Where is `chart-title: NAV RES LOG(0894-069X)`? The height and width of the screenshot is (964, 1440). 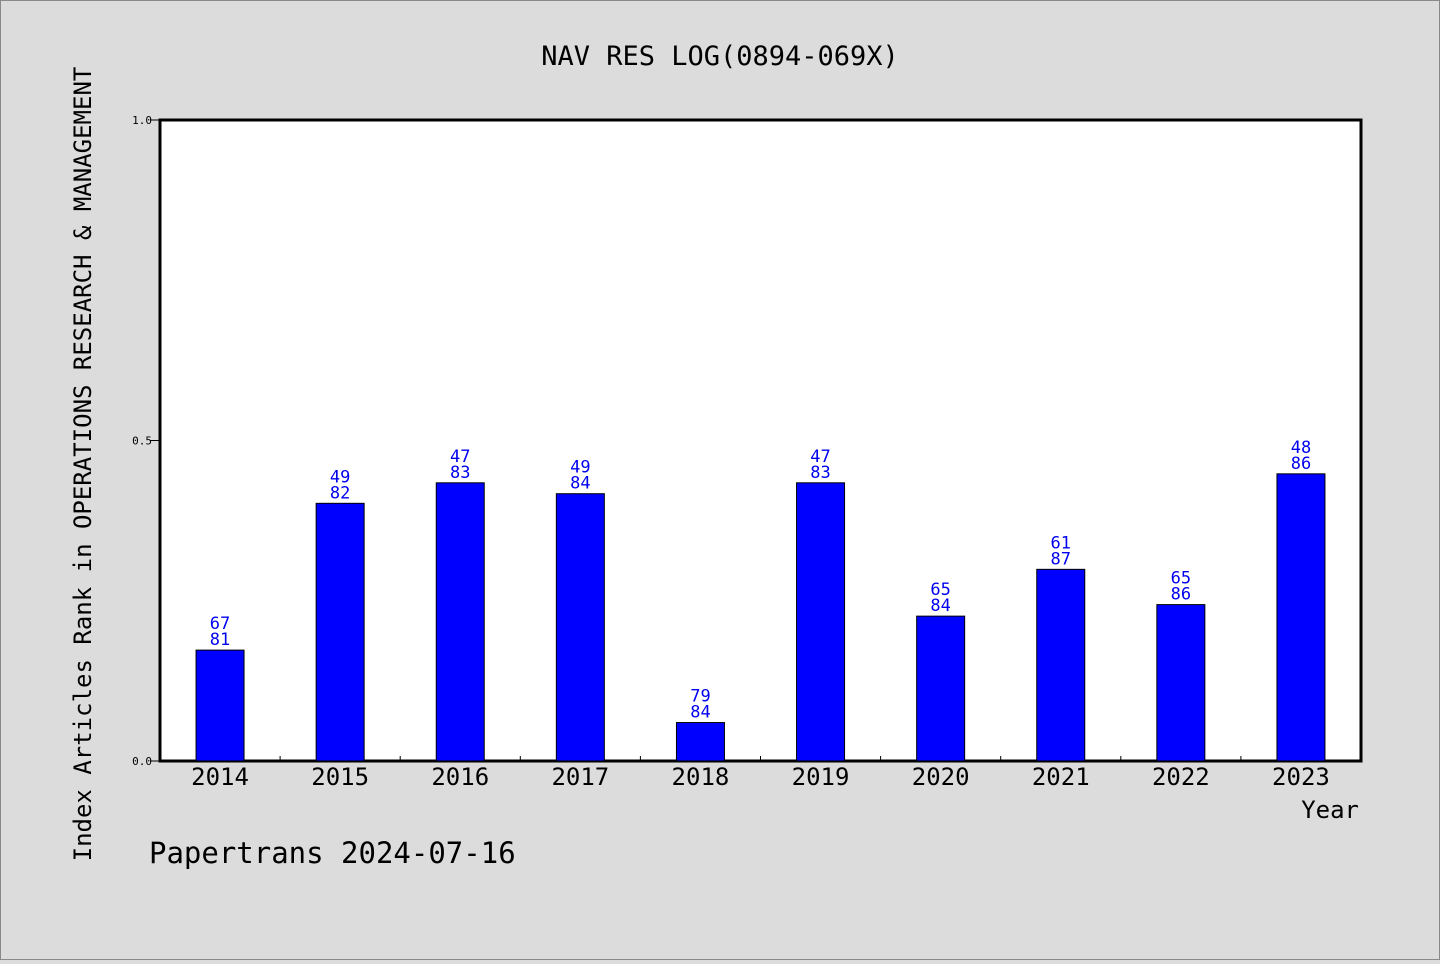 chart-title: NAV RES LOG(0894-069X) is located at coordinates (720, 56).